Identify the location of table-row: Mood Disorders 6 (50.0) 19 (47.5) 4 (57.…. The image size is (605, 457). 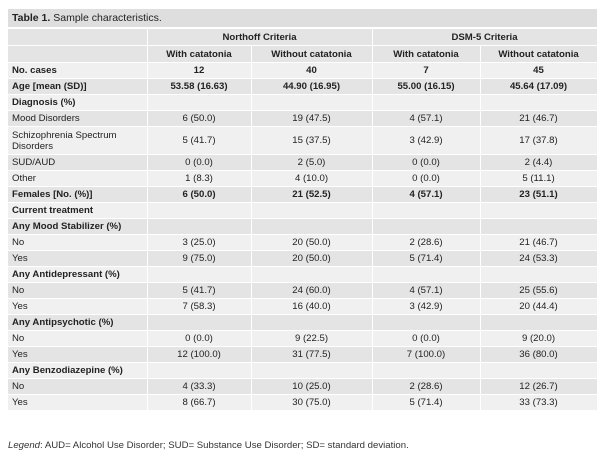
(303, 118).